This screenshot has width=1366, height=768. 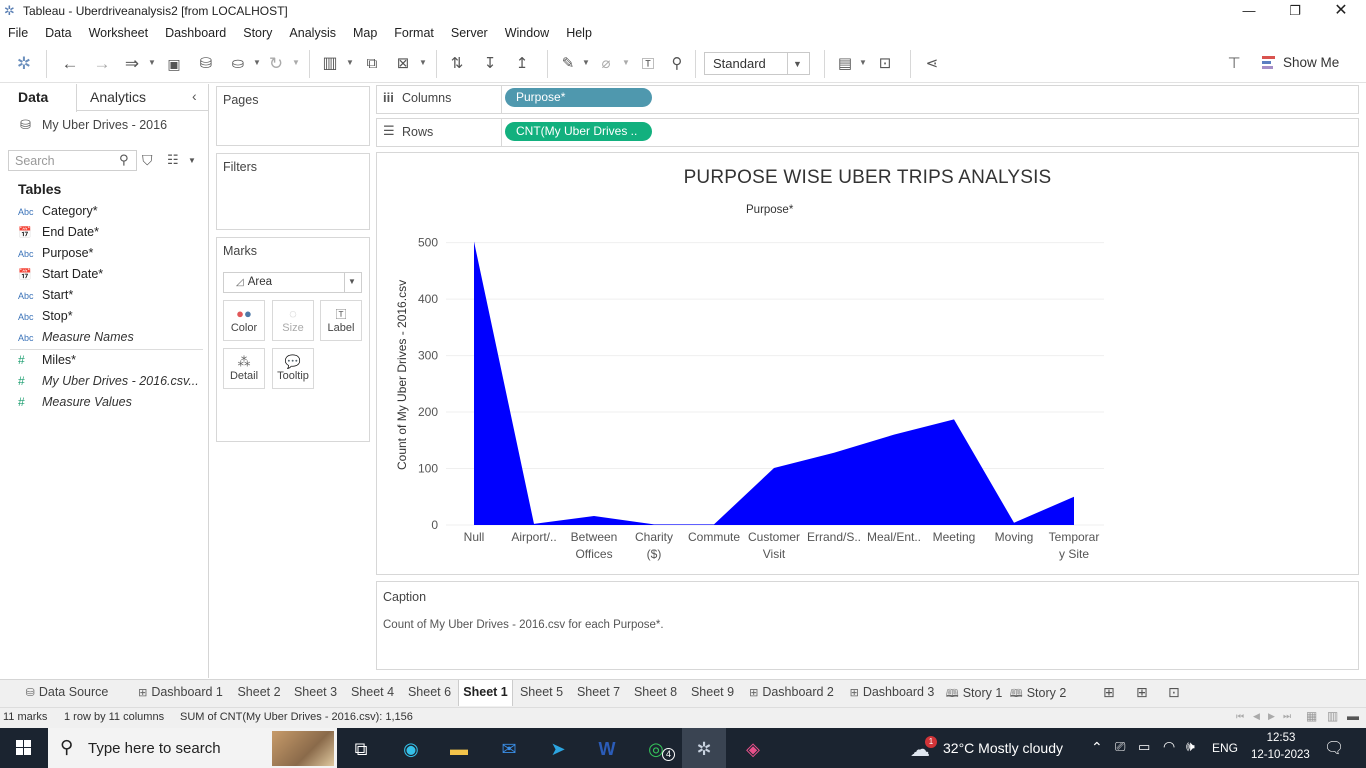 I want to click on sheet-tab-data-source: ⛁ Data Source, so click(x=67, y=693).